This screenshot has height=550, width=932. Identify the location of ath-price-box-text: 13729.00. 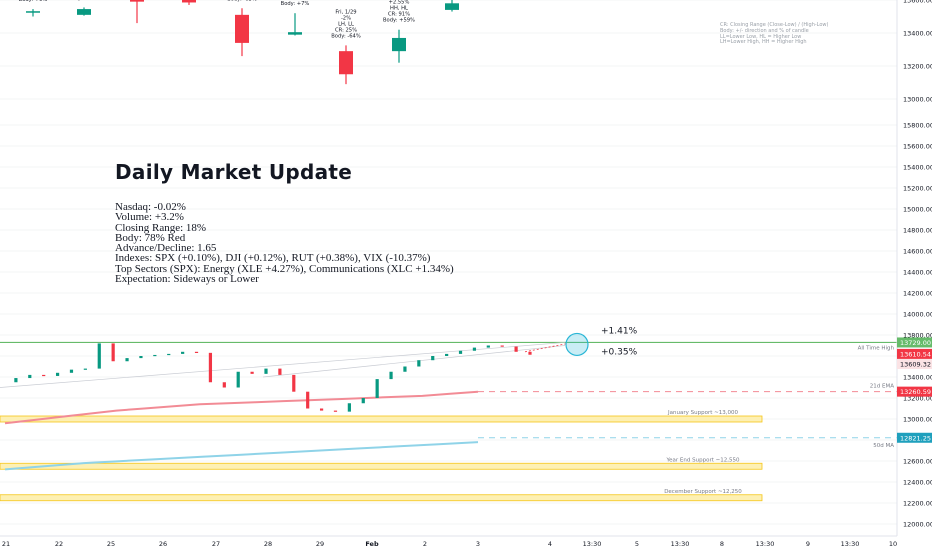
(915, 343).